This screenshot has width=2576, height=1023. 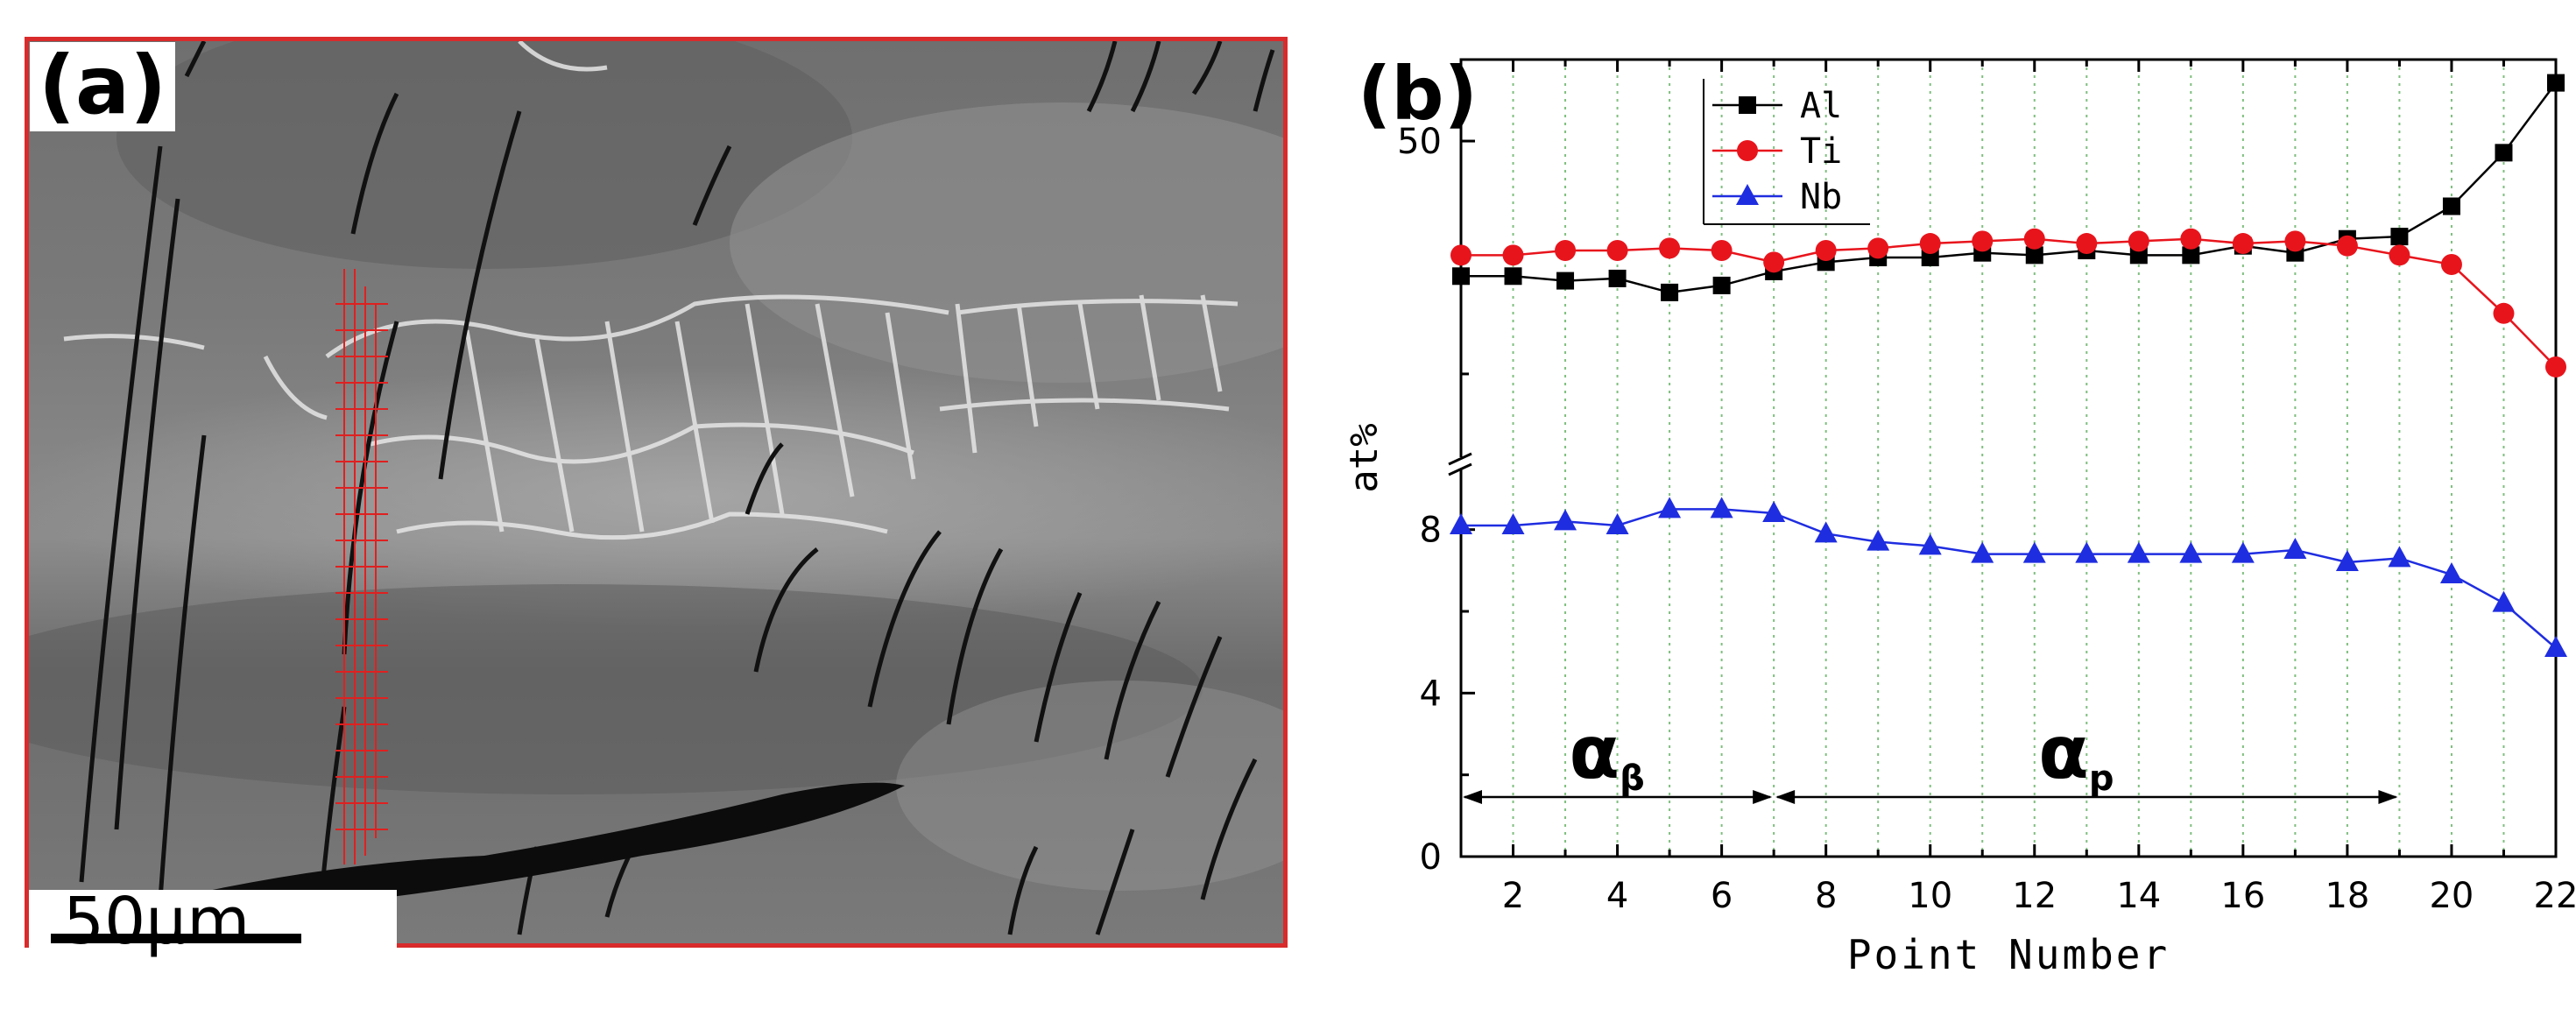 I want to click on panel-b-label: (b), so click(x=1418, y=94).